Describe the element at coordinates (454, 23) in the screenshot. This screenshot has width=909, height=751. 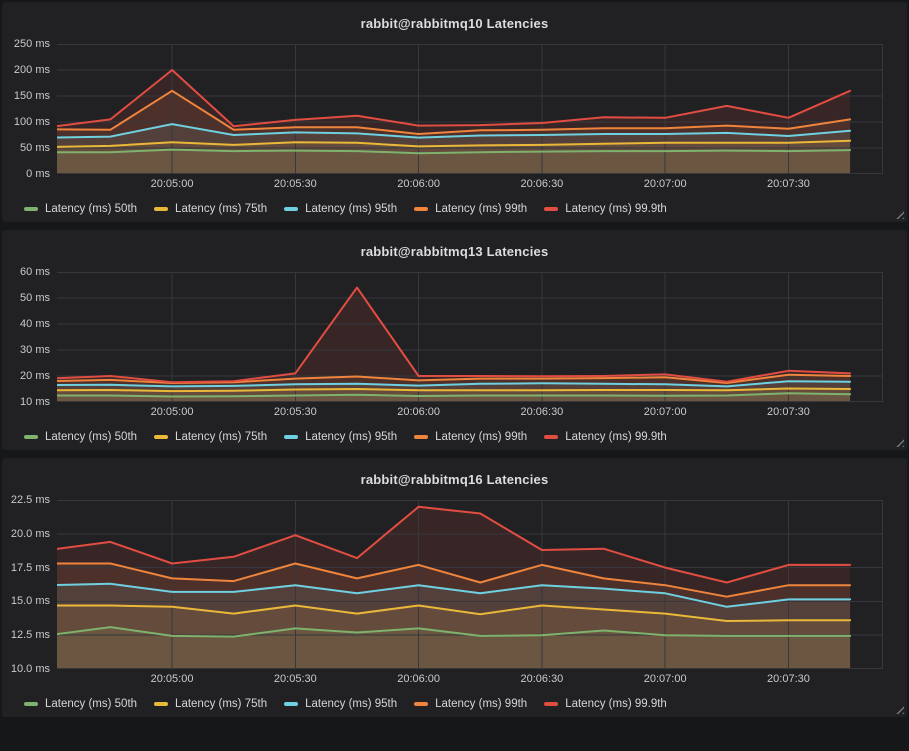
I see `panel-title: rabbit@rabbitmq10 Latencies` at that location.